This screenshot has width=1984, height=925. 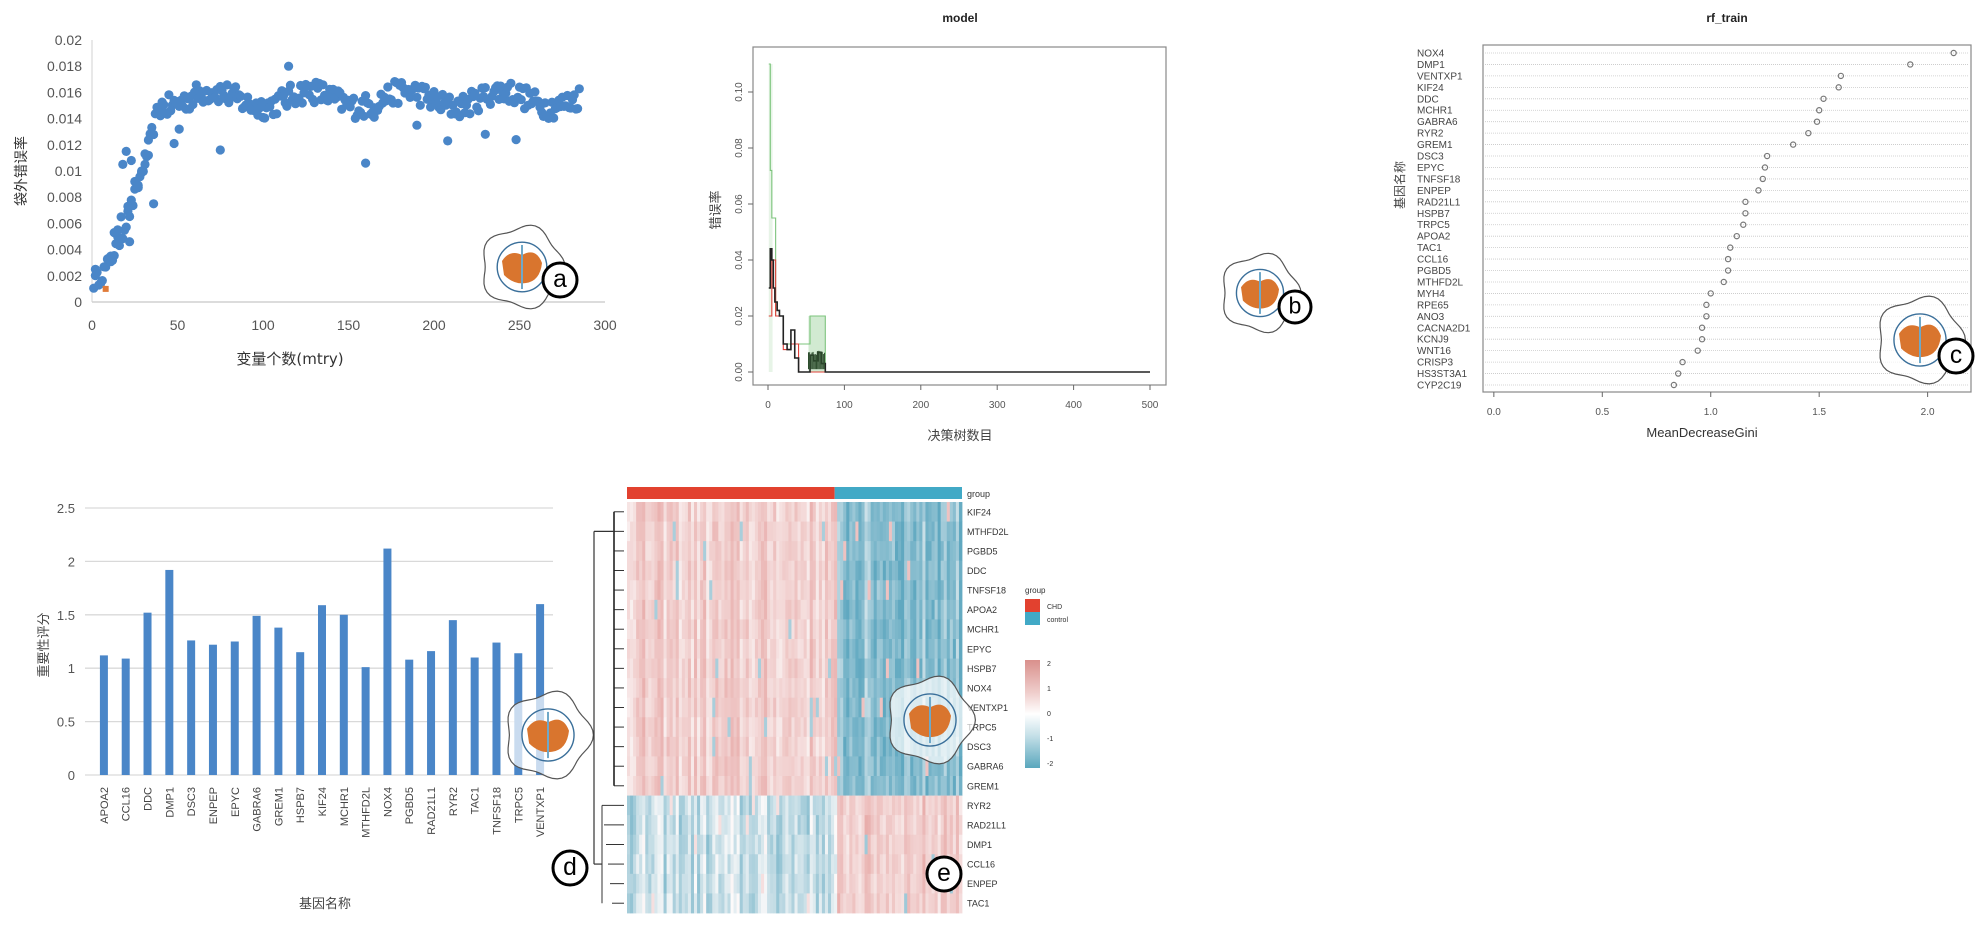 What do you see at coordinates (1439, 202) in the screenshot?
I see `gene-label: RAD21L1` at bounding box center [1439, 202].